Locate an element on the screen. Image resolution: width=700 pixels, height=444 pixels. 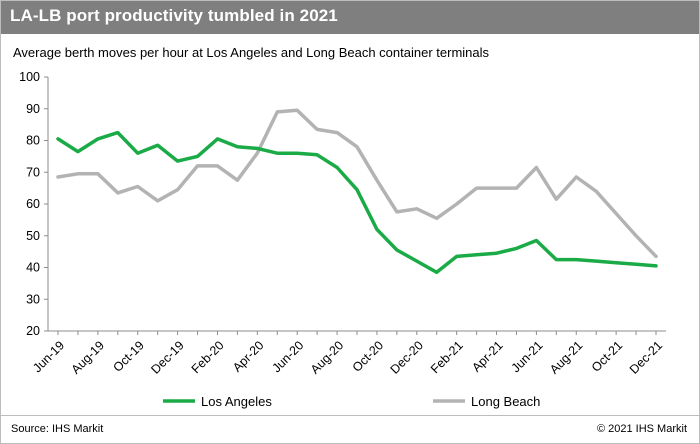
x-tick-label: Jun-21 is located at coordinates (527, 356).